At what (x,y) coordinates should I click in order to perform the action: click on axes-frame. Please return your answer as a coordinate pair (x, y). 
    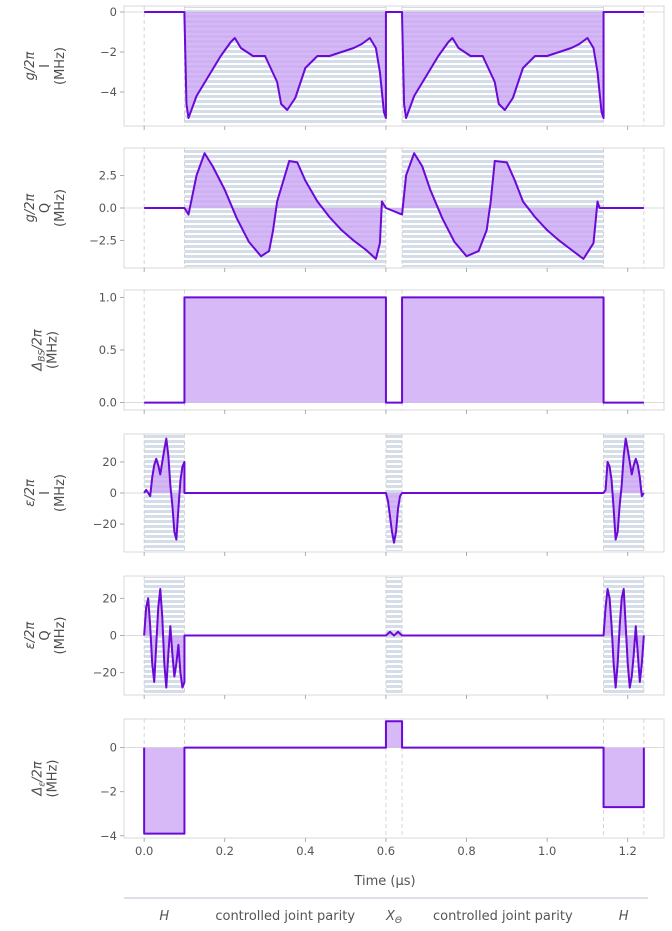
    Looking at the image, I should click on (394, 778).